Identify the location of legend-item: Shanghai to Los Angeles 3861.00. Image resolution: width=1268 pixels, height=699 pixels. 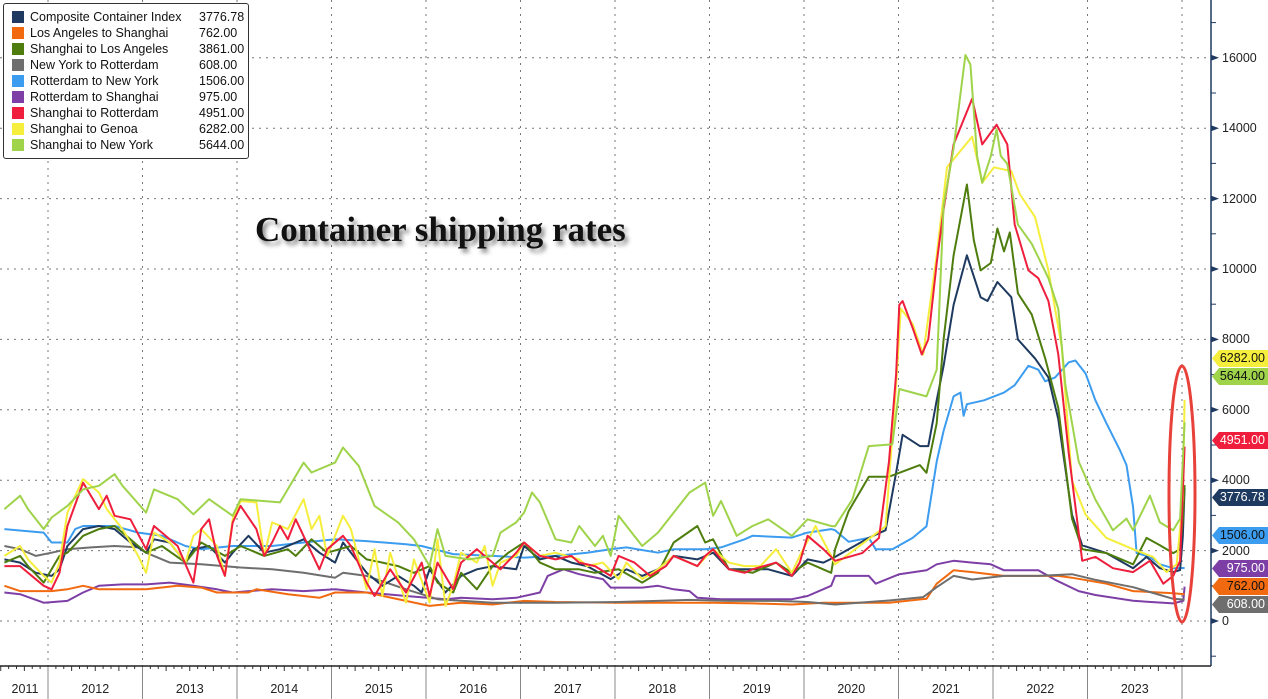
(128, 49).